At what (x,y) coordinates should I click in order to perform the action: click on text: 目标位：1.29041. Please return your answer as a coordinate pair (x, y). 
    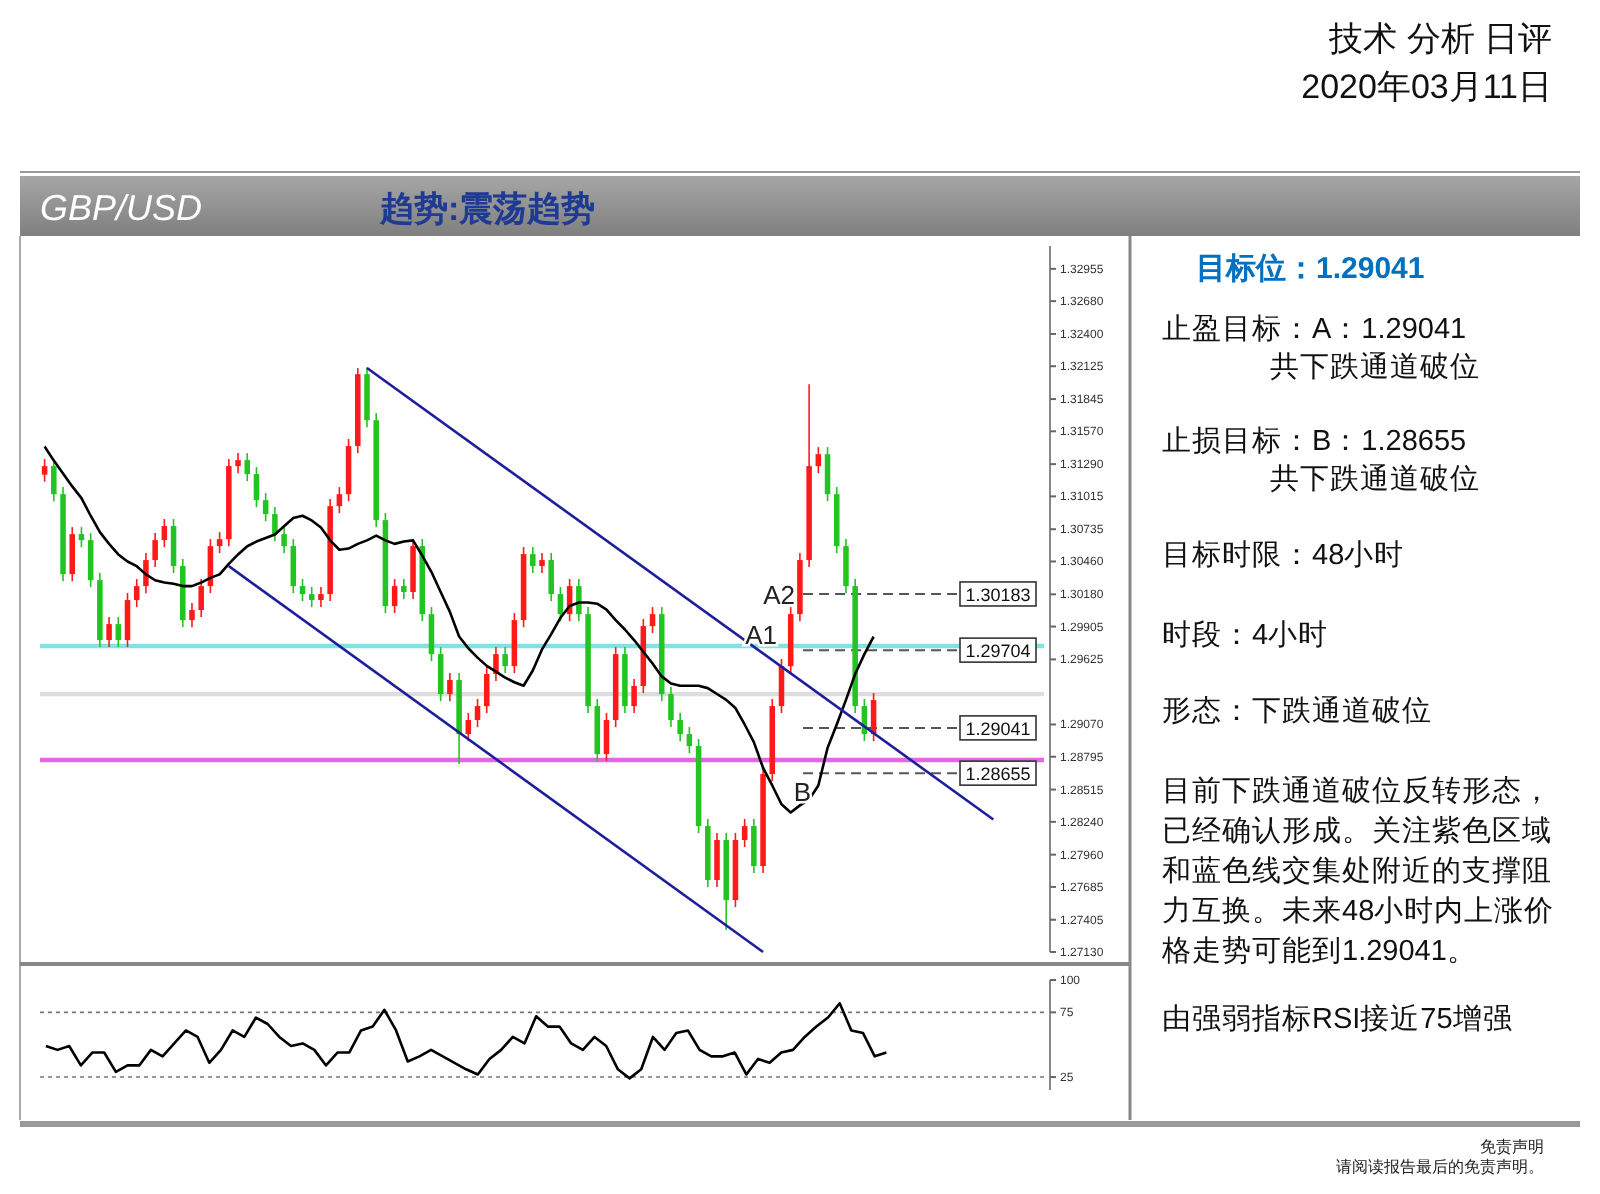
    Looking at the image, I should click on (1310, 269).